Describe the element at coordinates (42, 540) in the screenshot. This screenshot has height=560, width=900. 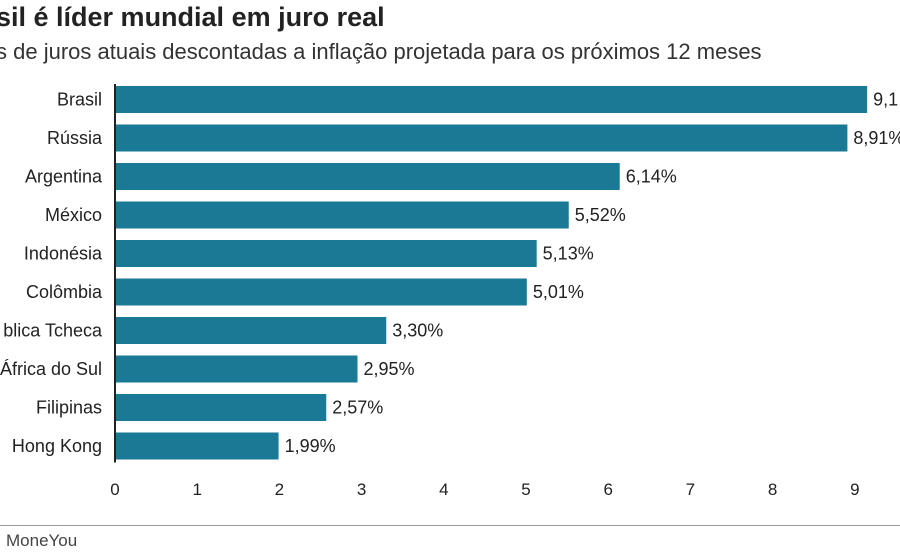
I see `source-label: MoneYou` at that location.